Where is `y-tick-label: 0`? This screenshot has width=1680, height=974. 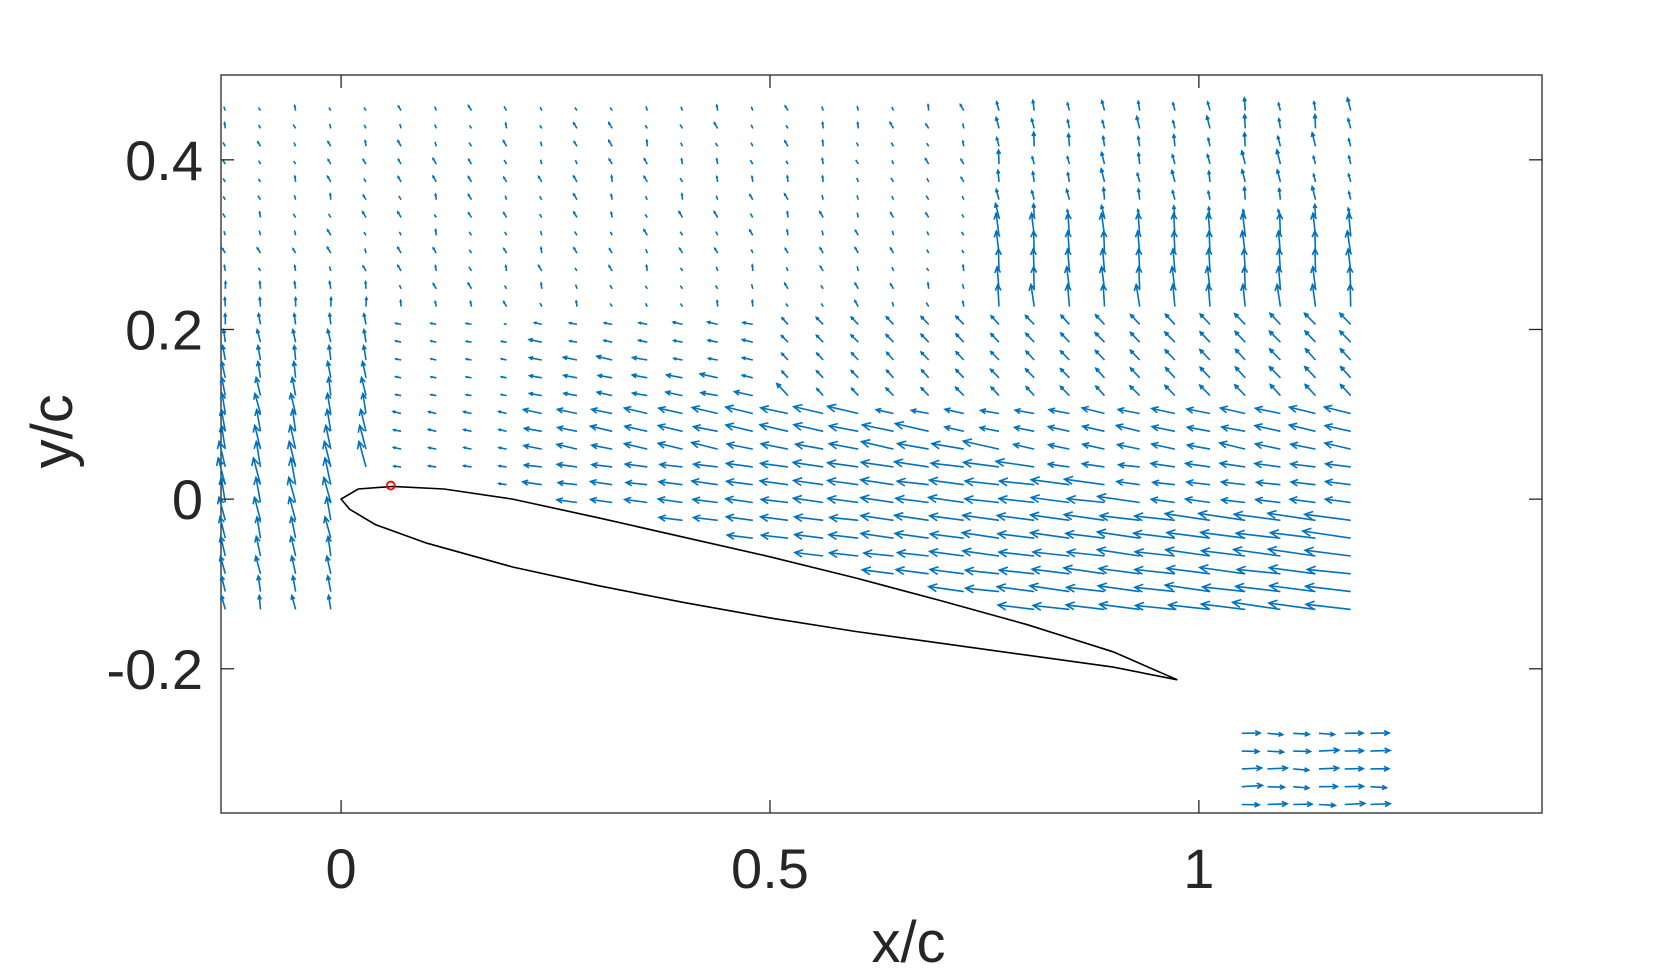 y-tick-label: 0 is located at coordinates (187, 499).